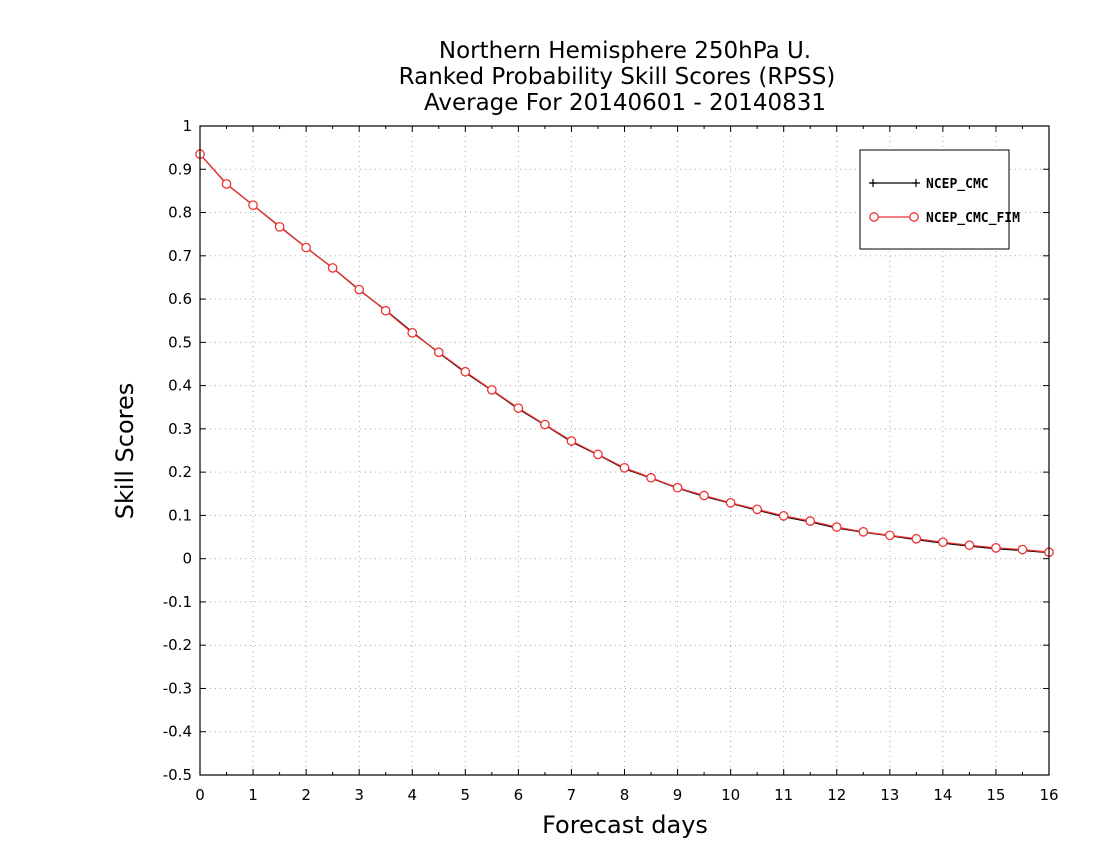  Describe the element at coordinates (625, 103) in the screenshot. I see `chart-title-line-3: Average For 20140601 - 20140831` at that location.